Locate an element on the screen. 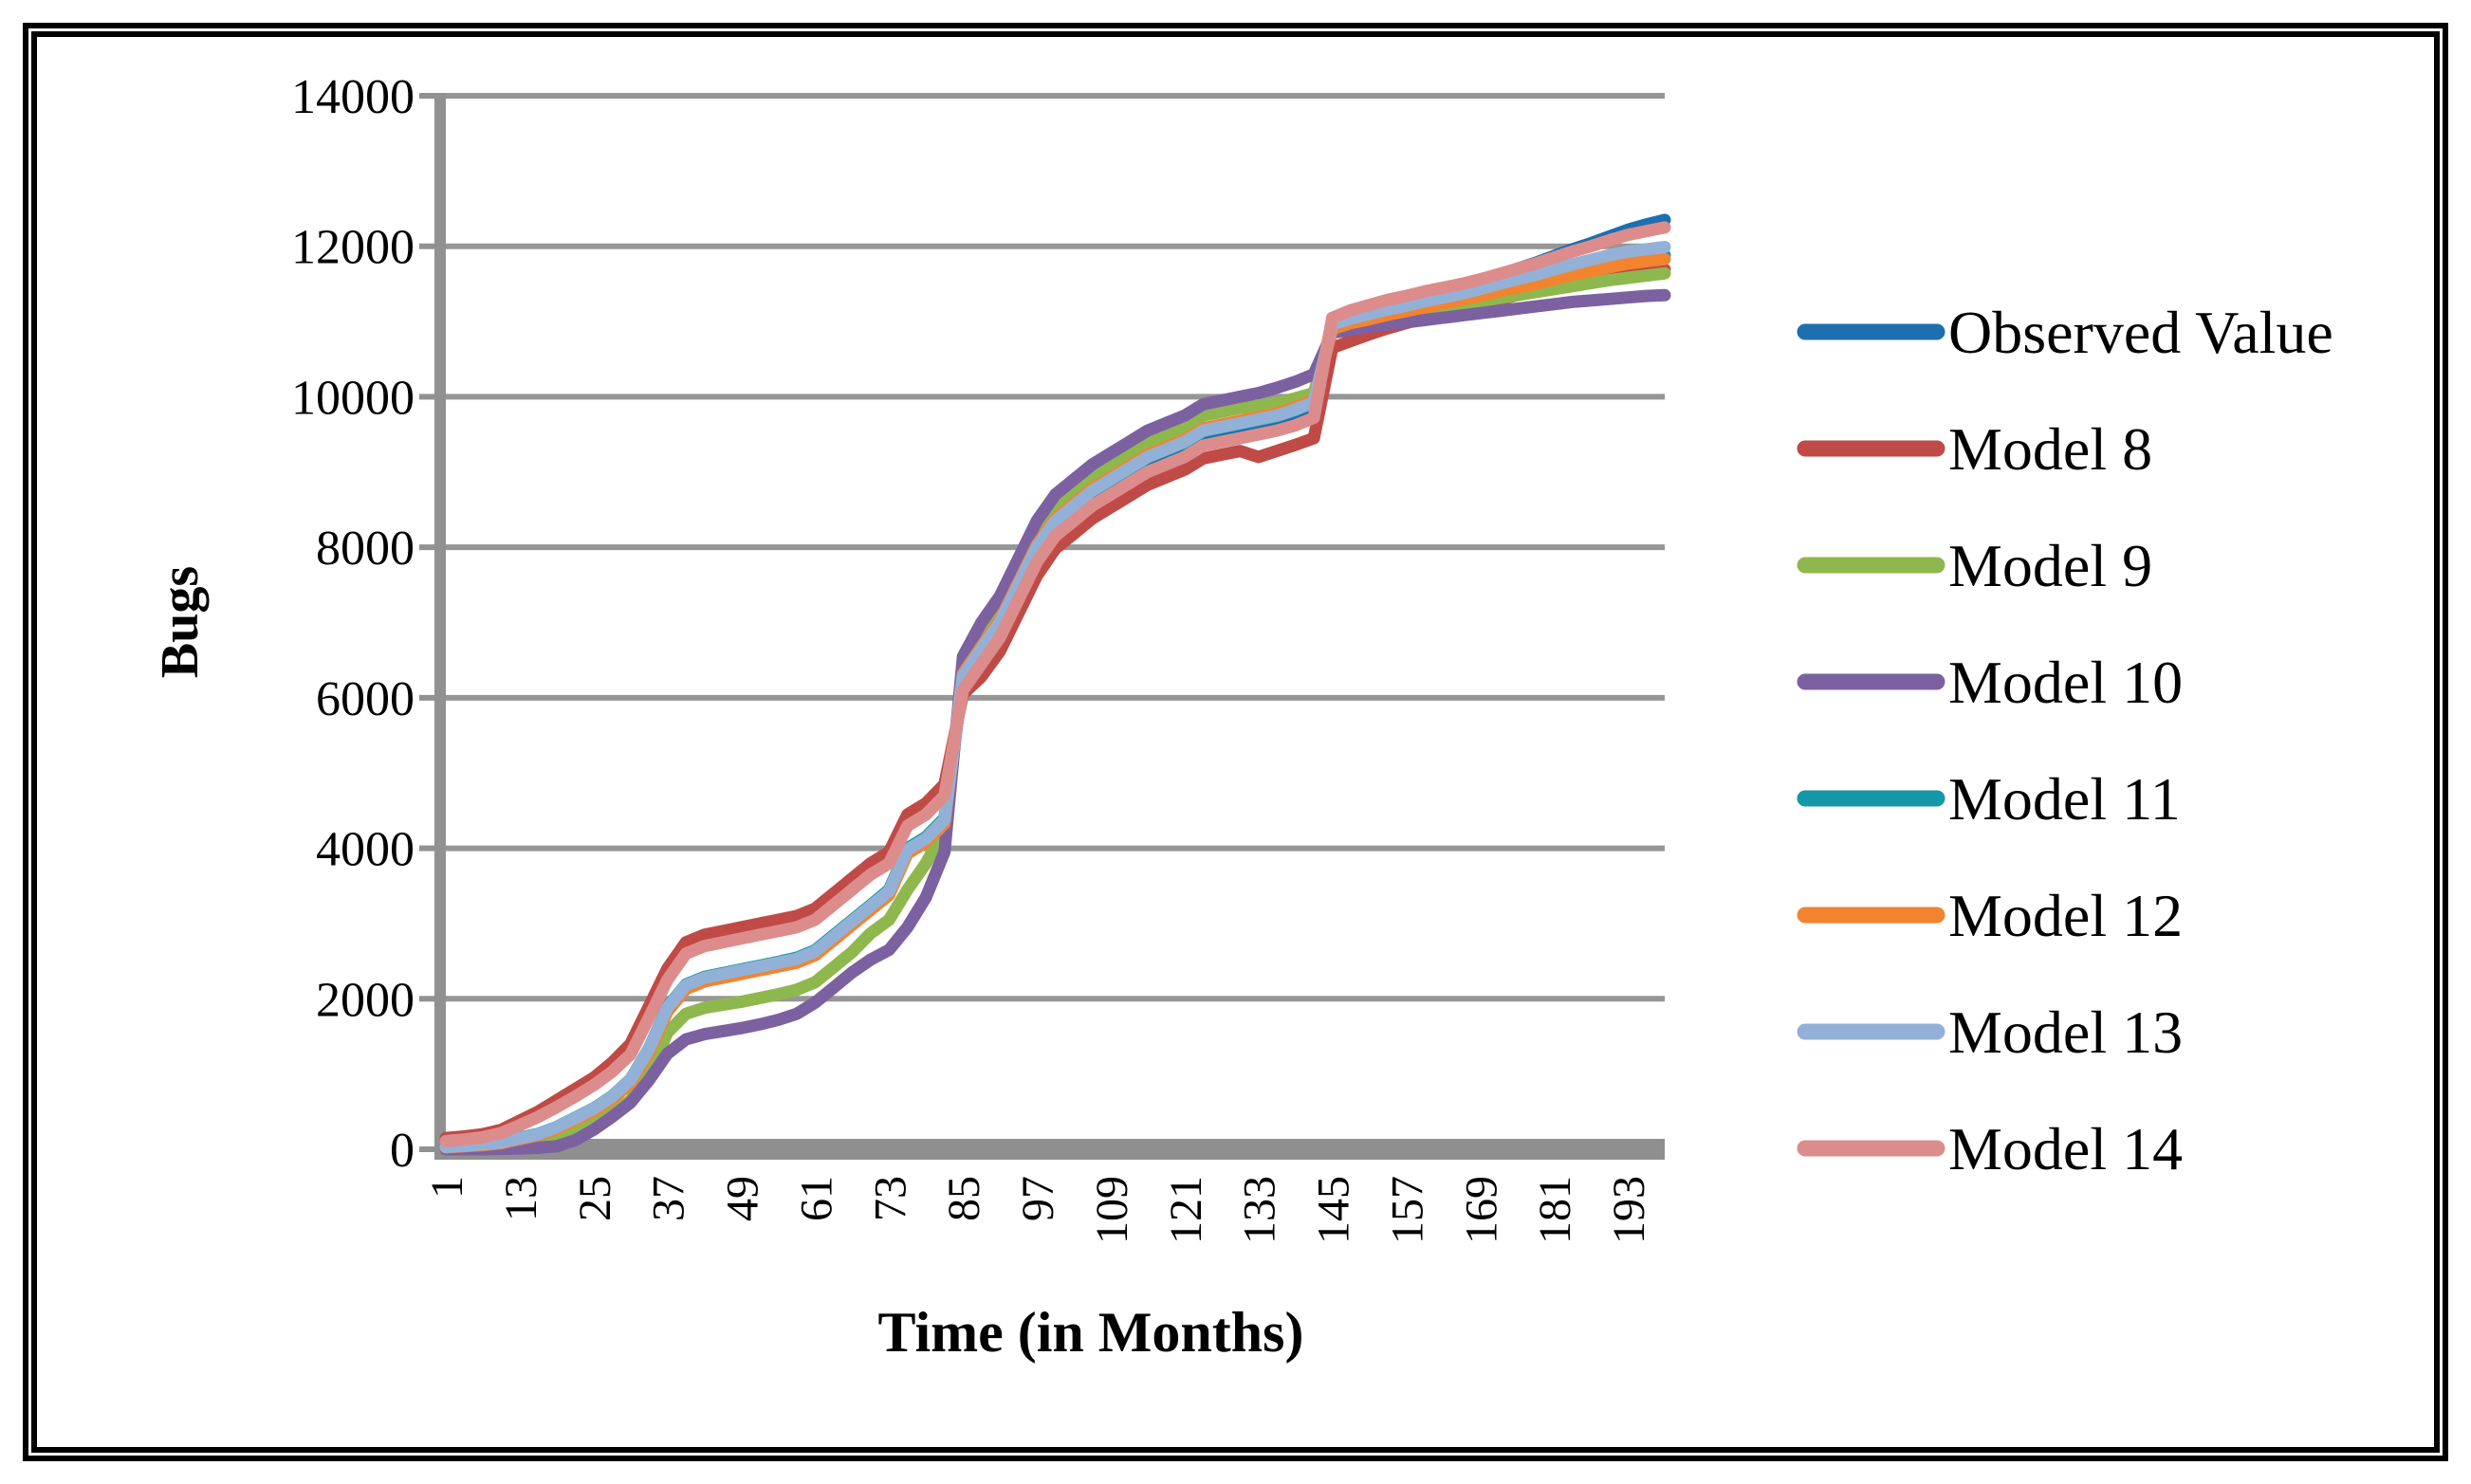 The width and height of the screenshot is (2471, 1484). legend-item-model-13: Model 13 is located at coordinates (1990, 1032).